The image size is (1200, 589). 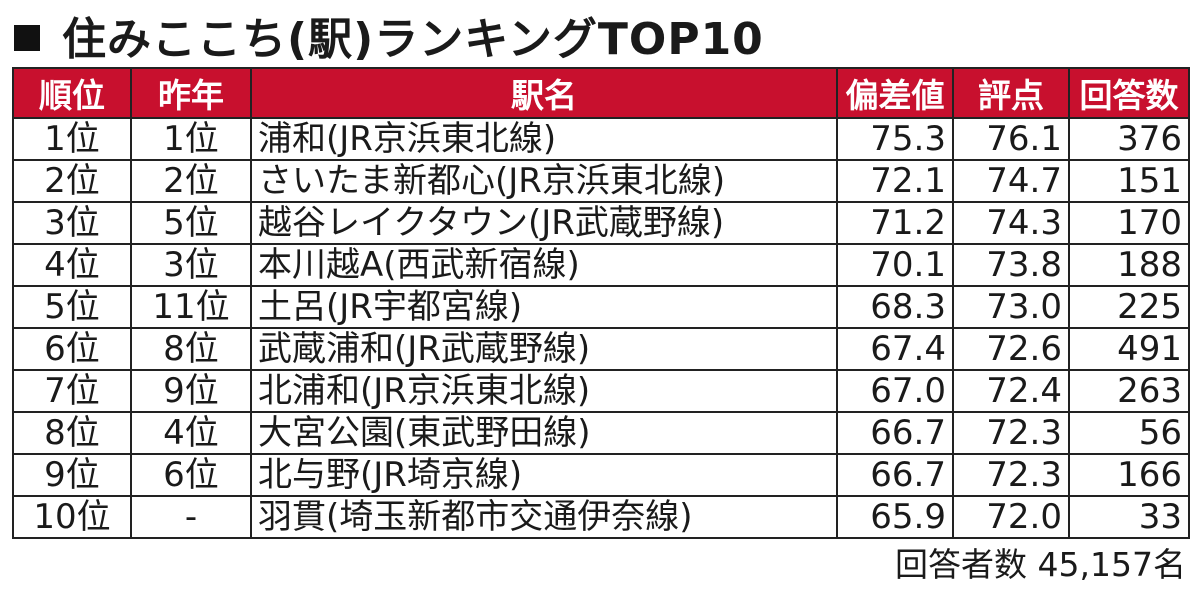 What do you see at coordinates (895, 265) in the screenshot?
I see `cell-deviation: 70.1` at bounding box center [895, 265].